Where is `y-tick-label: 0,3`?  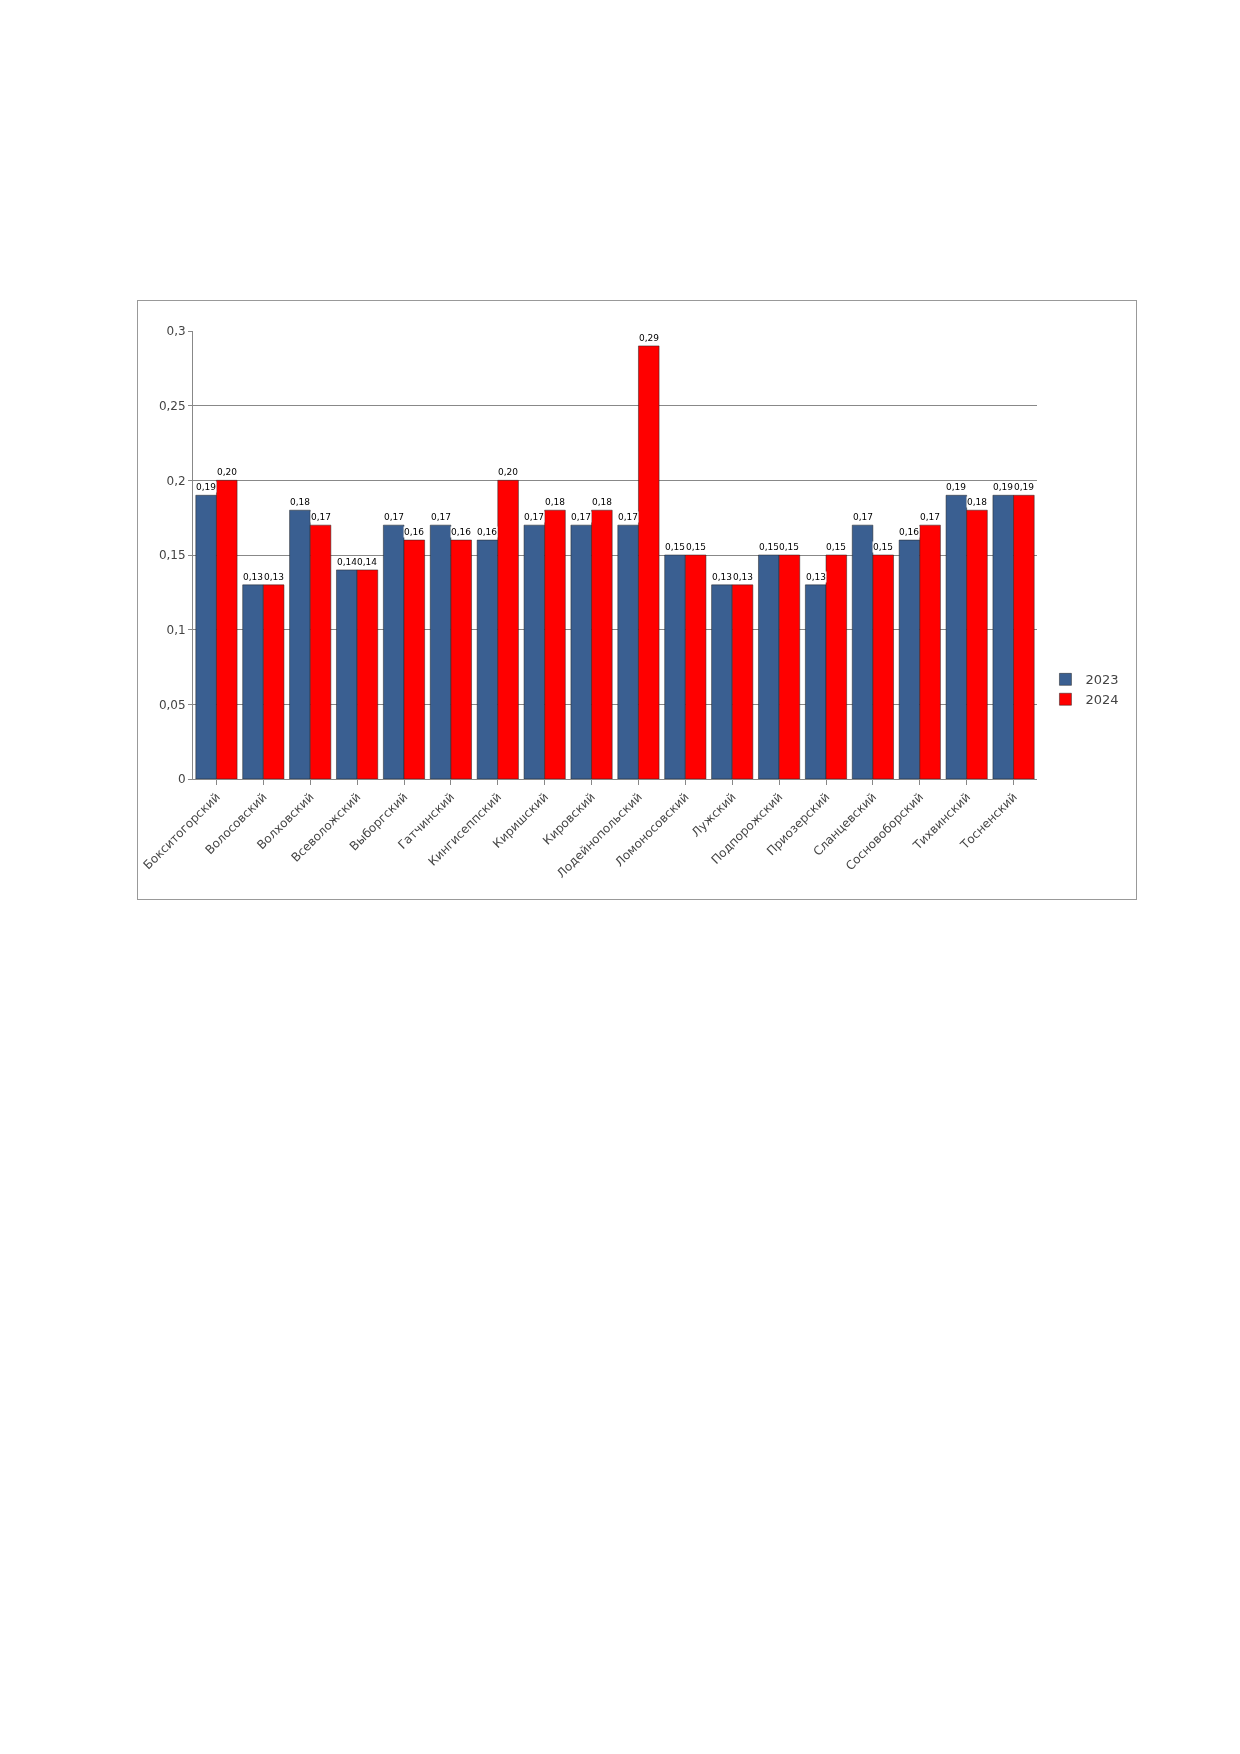 y-tick-label: 0,3 is located at coordinates (176, 331).